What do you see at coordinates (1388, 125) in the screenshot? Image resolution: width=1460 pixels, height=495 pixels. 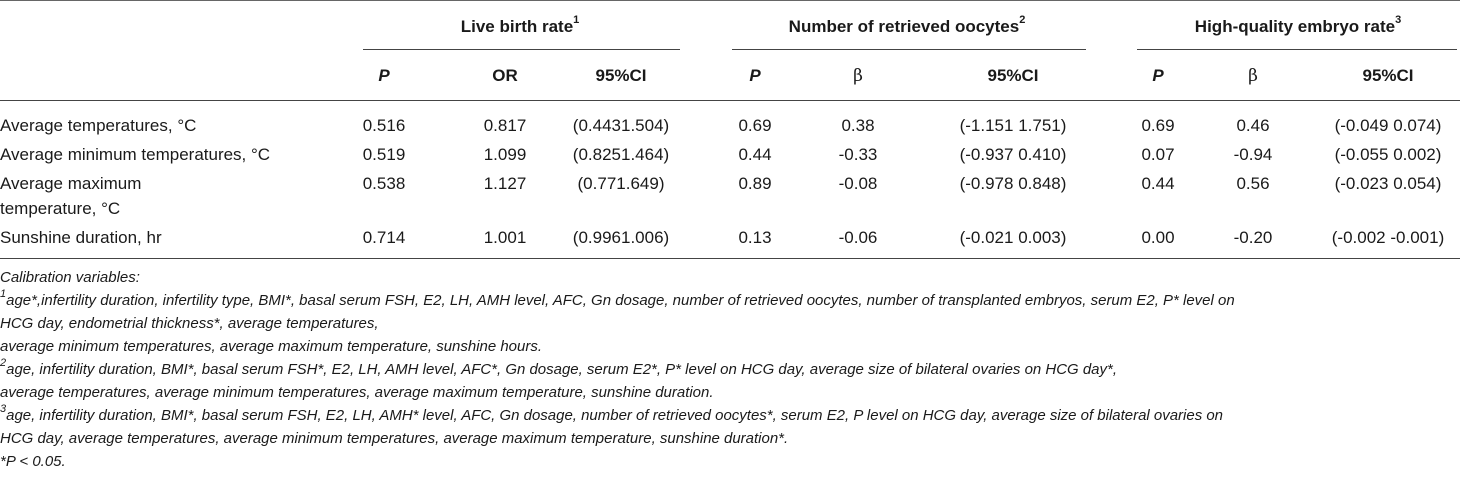 I see `table-cell: (-0.049 0.074)` at bounding box center [1388, 125].